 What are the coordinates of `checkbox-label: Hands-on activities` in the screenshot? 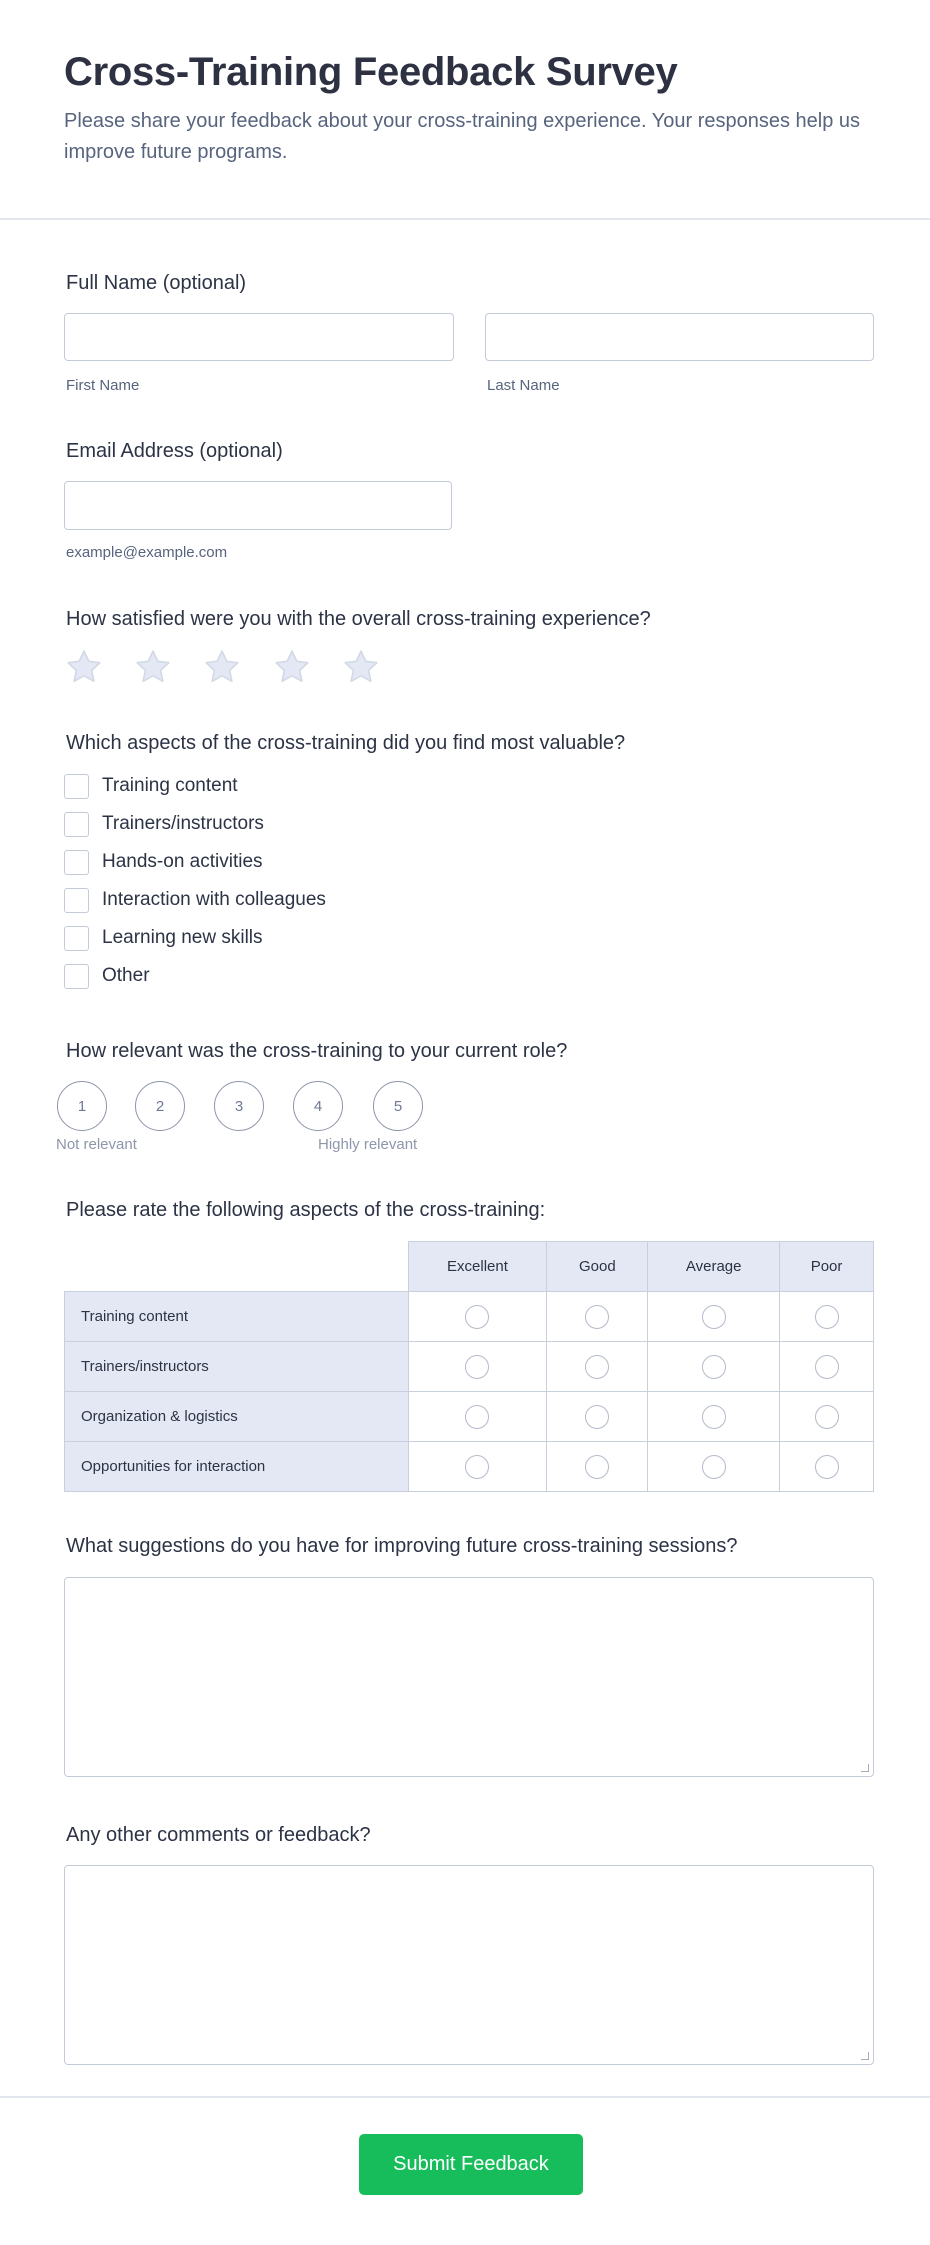 It's located at (182, 861).